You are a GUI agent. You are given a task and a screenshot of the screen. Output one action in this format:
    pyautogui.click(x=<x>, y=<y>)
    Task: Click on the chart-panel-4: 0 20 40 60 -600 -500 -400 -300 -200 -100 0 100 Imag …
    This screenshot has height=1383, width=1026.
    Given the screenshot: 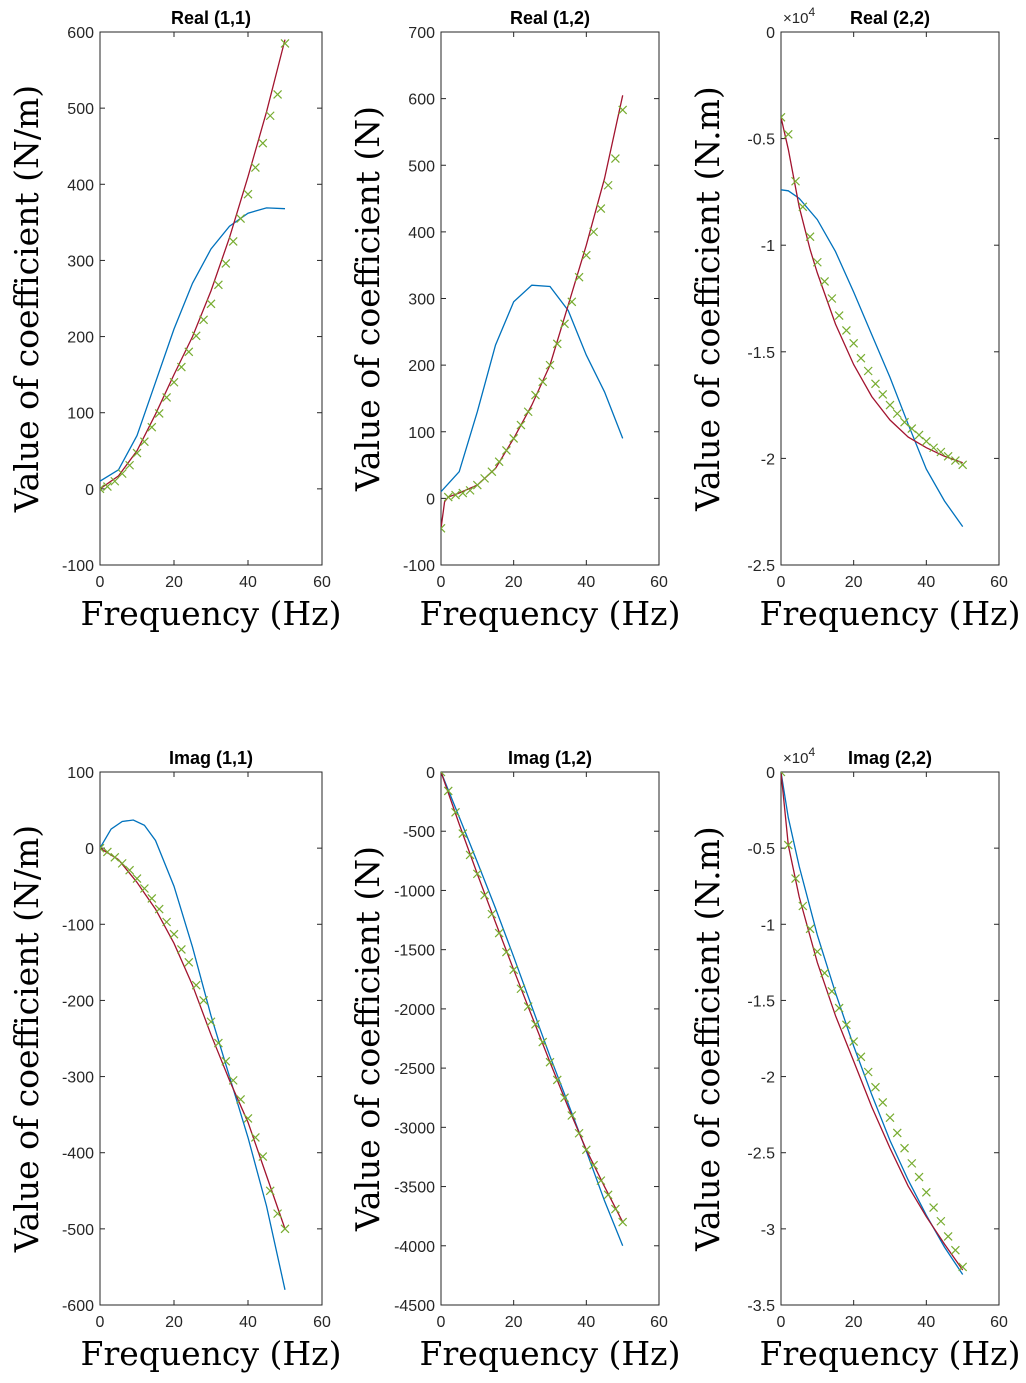 What is the action you would take?
    pyautogui.click(x=174, y=1060)
    